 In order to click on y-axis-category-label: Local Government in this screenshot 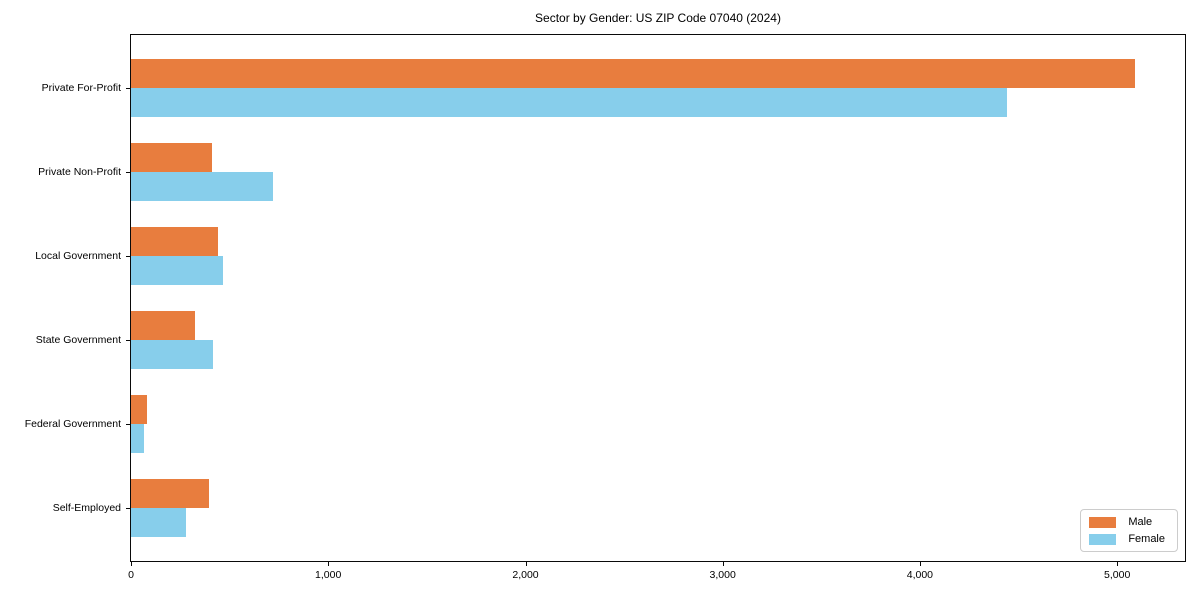, I will do `click(78, 256)`.